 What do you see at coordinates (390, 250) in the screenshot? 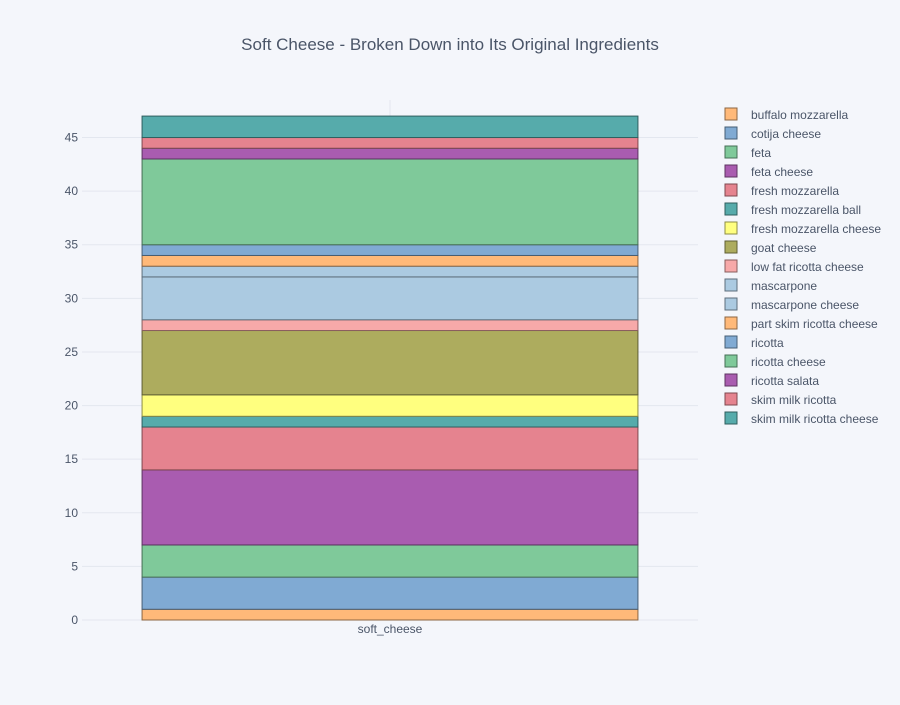
I see `bar-segment-ricotta` at bounding box center [390, 250].